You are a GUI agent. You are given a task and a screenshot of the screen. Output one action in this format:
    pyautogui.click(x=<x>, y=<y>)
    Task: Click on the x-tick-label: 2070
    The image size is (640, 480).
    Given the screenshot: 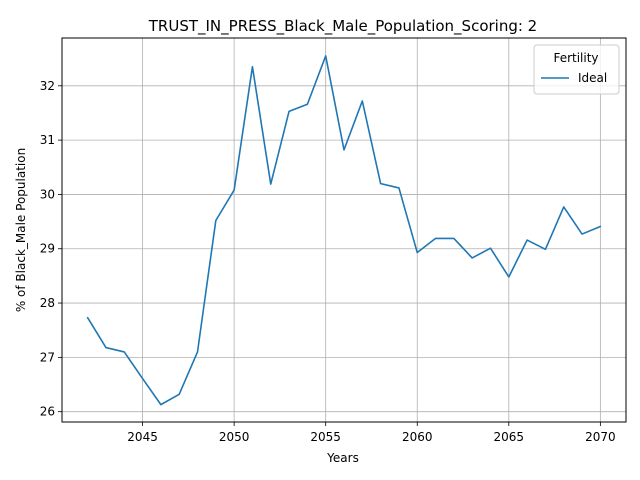 What is the action you would take?
    pyautogui.click(x=600, y=437)
    